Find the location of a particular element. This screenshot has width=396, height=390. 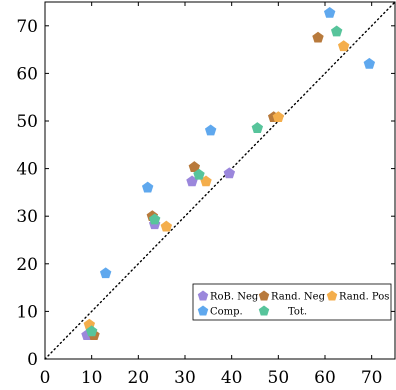

x-tick-label: 10 is located at coordinates (92, 378).